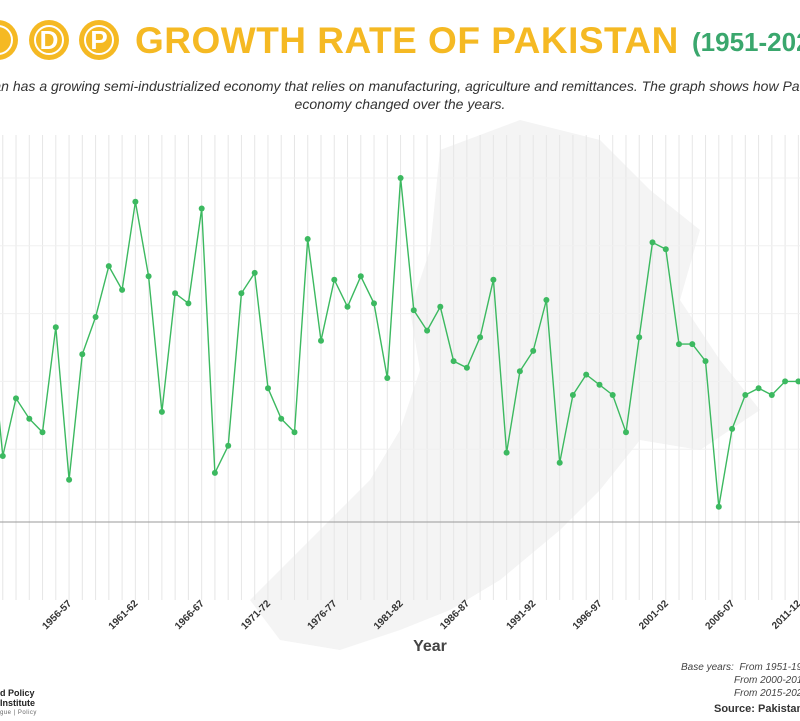 This screenshot has height=721, width=800. I want to click on page-title: GROWTH RATE OF PAKISTAN, so click(407, 40).